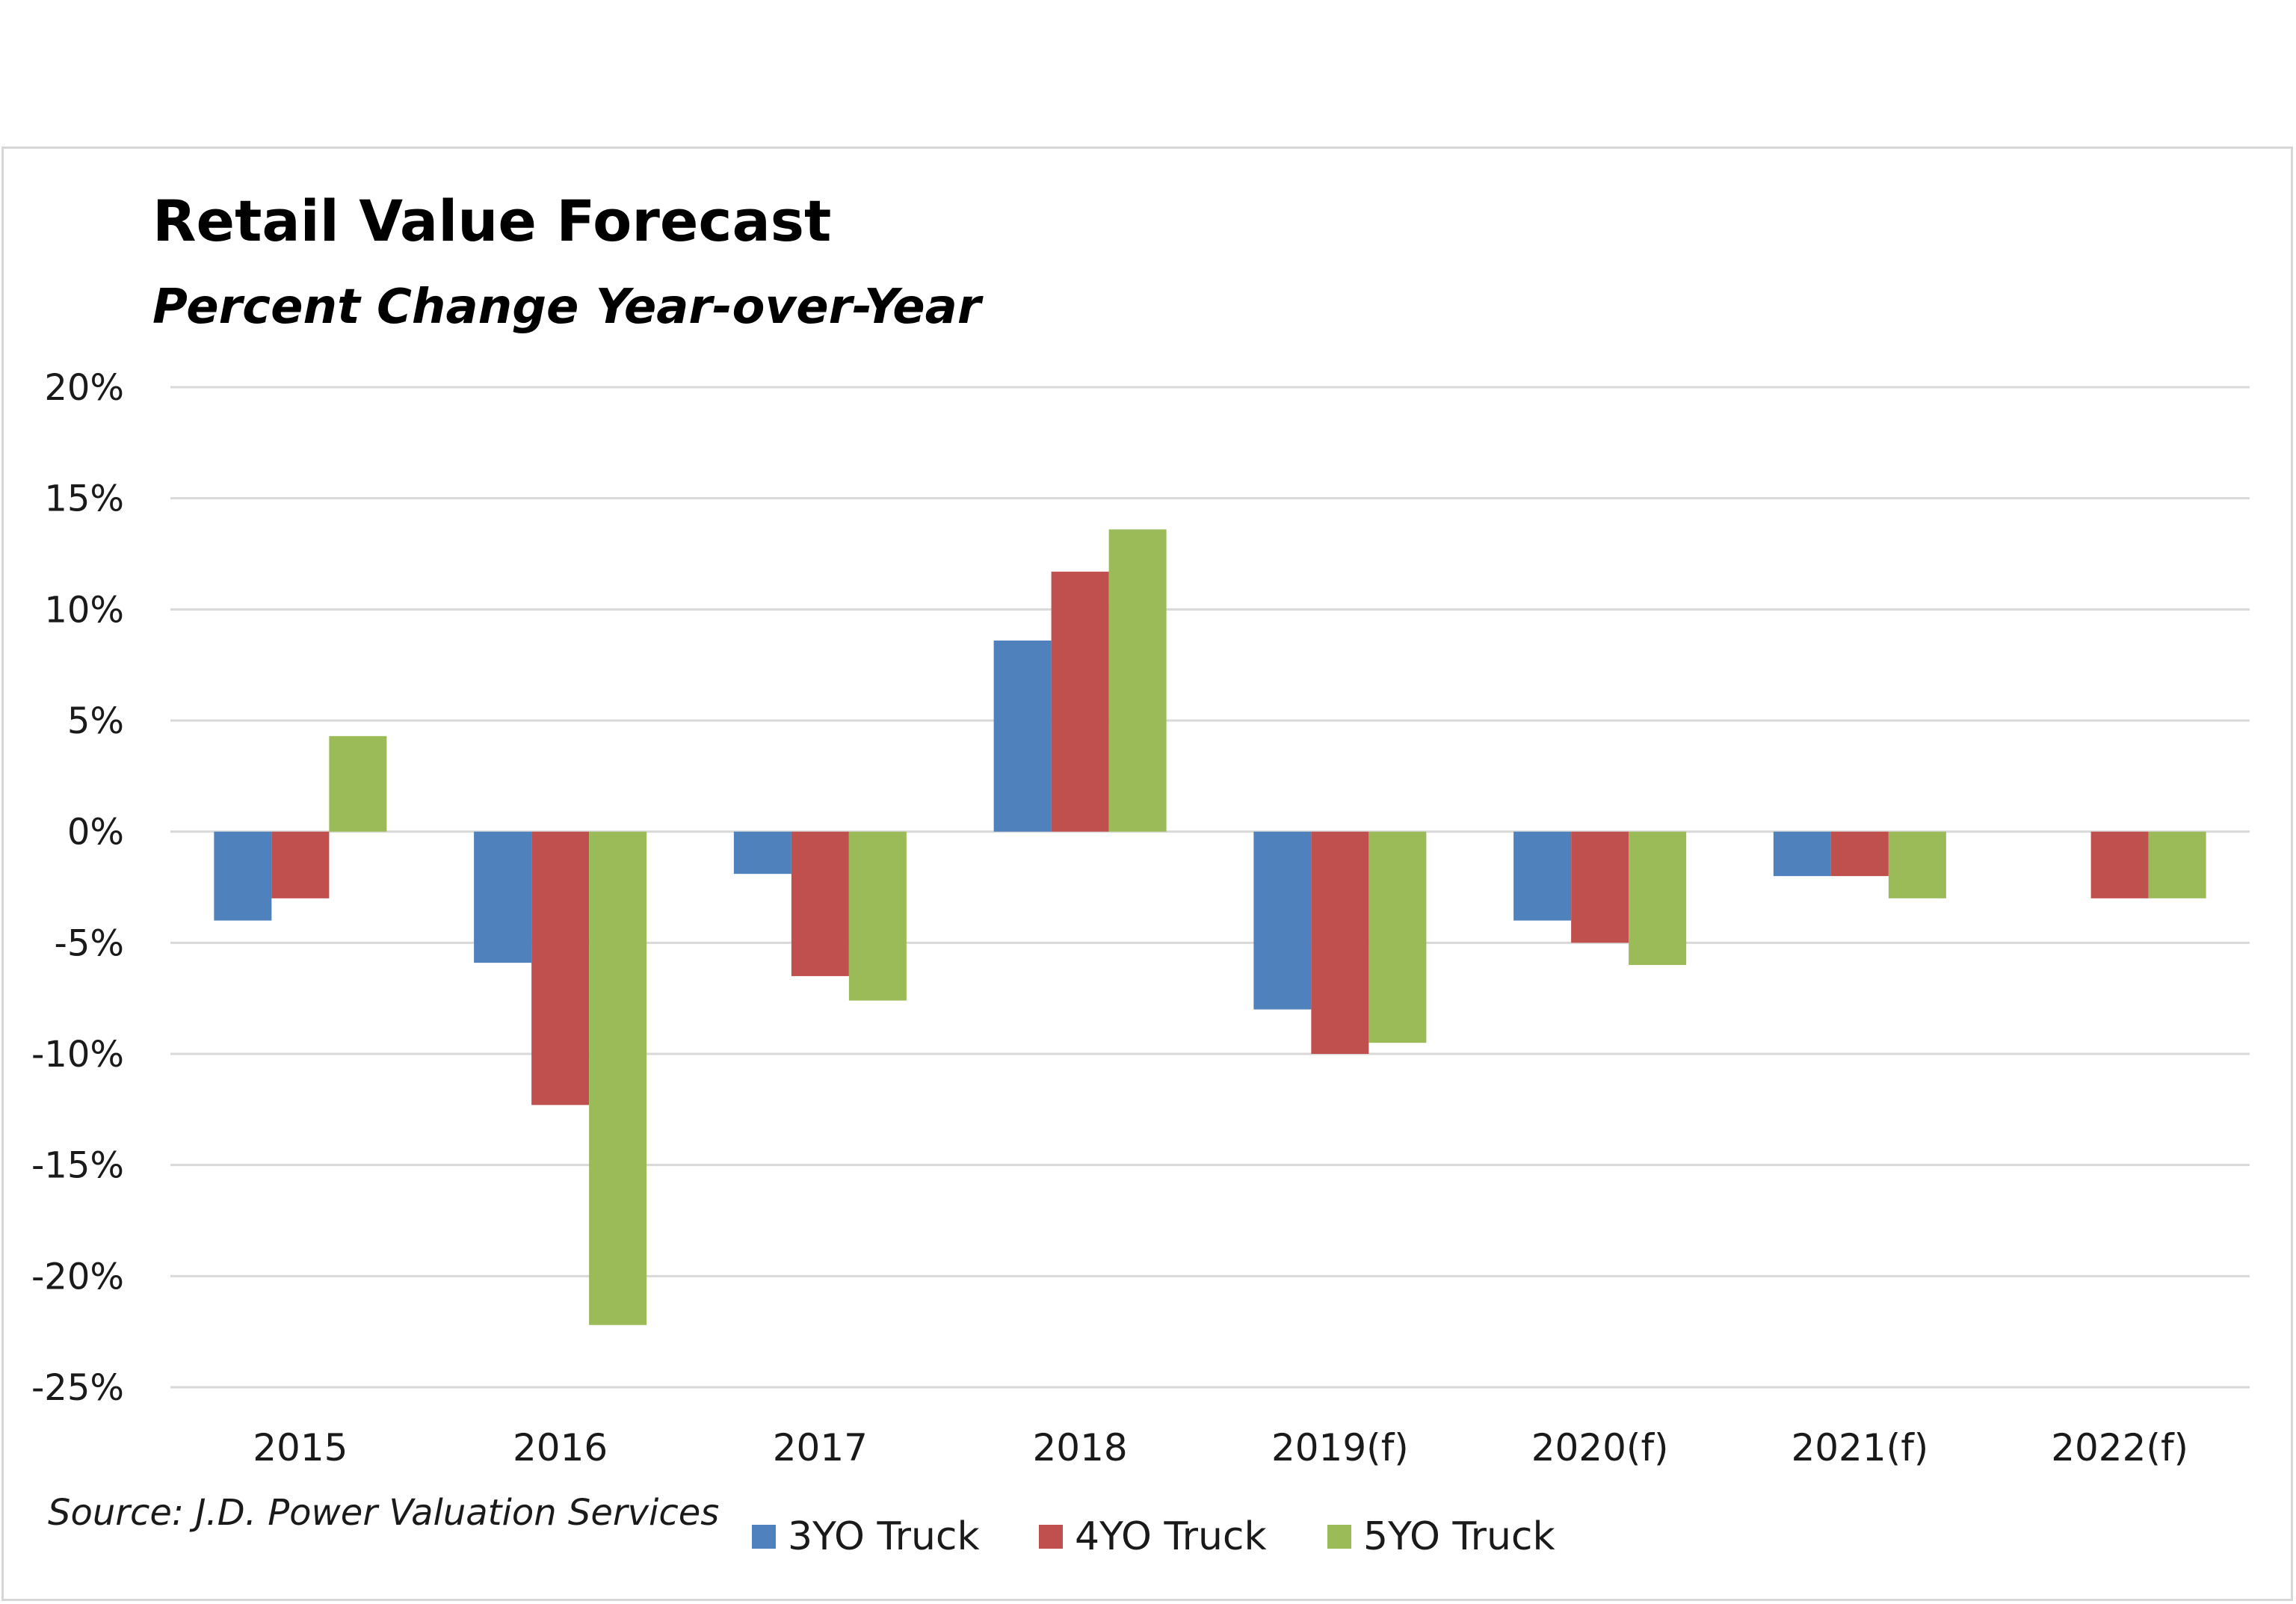 Image resolution: width=2296 pixels, height=1604 pixels. Describe the element at coordinates (1023, 736) in the screenshot. I see `bar-3yo-truck-2018` at that location.